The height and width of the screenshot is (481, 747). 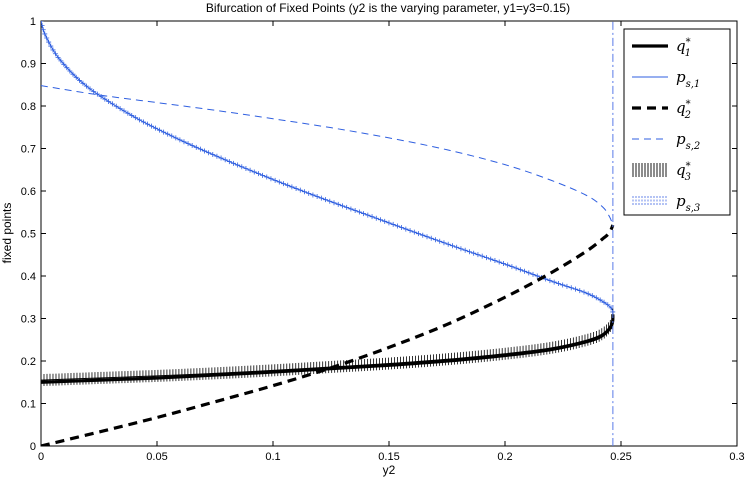 What do you see at coordinates (33, 22) in the screenshot?
I see `y-tick-label: 1` at bounding box center [33, 22].